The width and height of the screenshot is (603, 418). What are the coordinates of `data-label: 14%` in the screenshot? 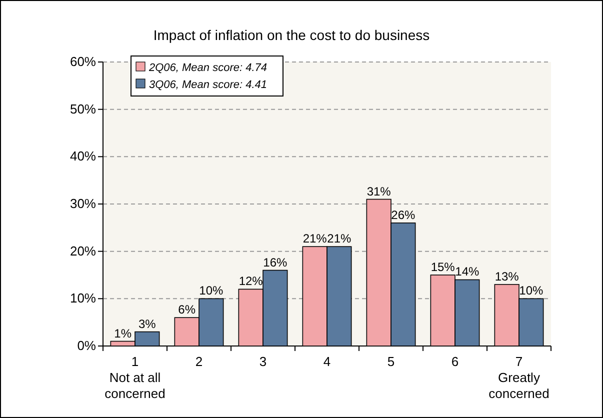 It's located at (467, 271).